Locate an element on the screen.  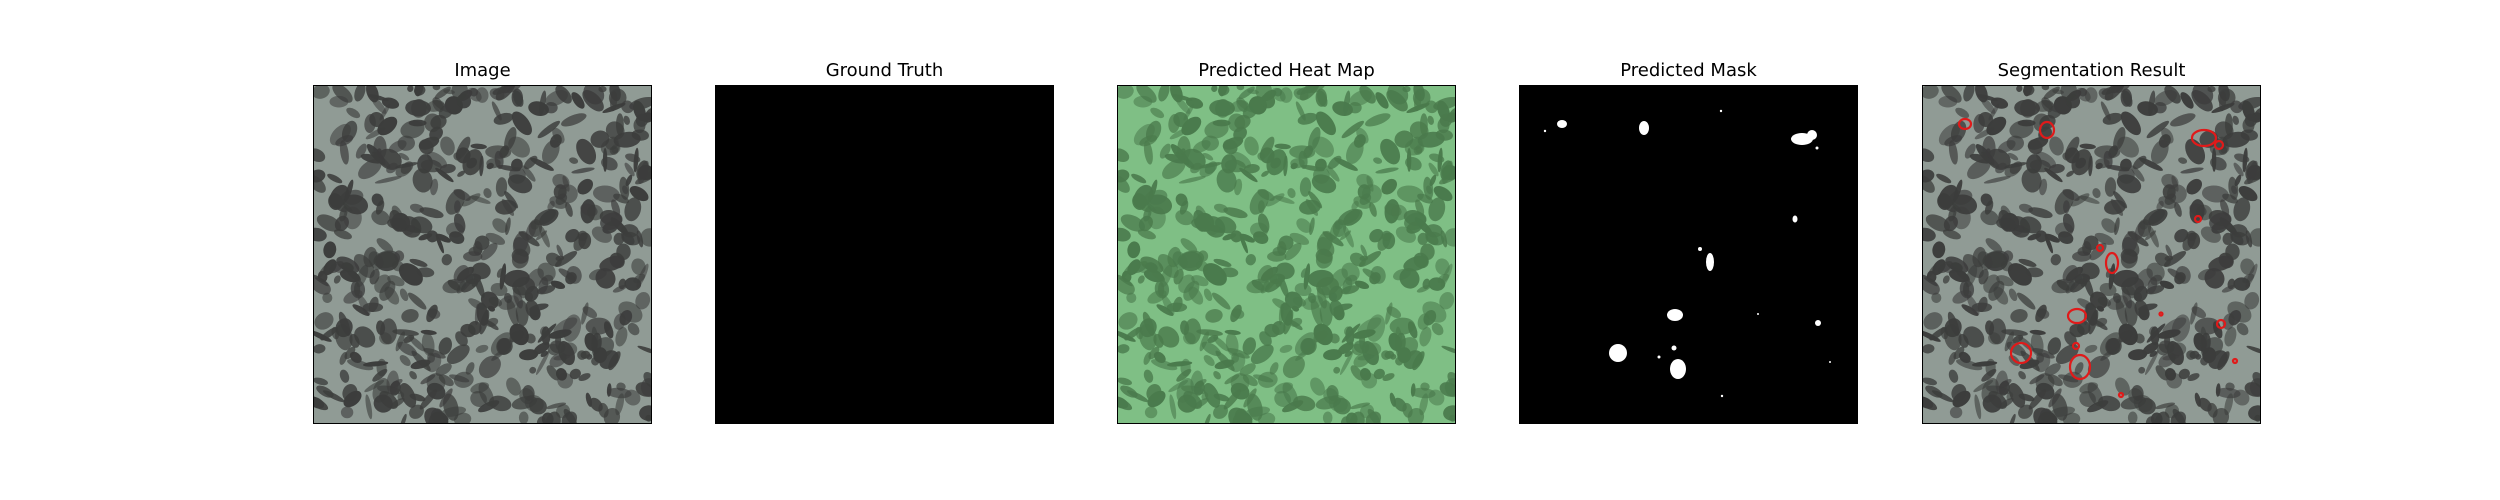
panel-title: Image is located at coordinates (482, 71).